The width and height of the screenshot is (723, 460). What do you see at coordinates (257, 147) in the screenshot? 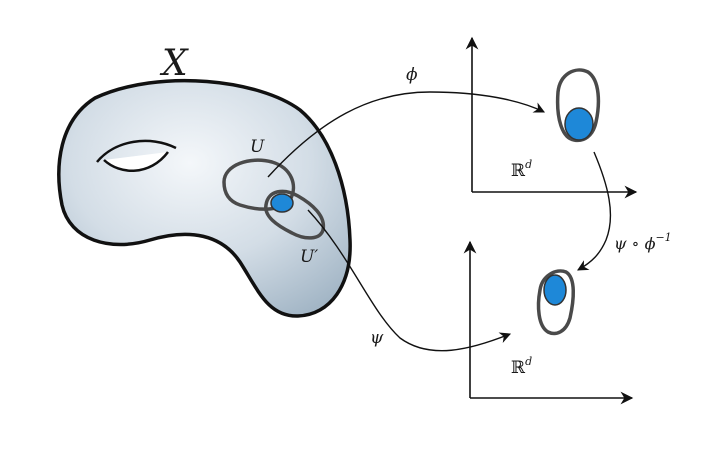
I see `chart-u-label: U` at bounding box center [257, 147].